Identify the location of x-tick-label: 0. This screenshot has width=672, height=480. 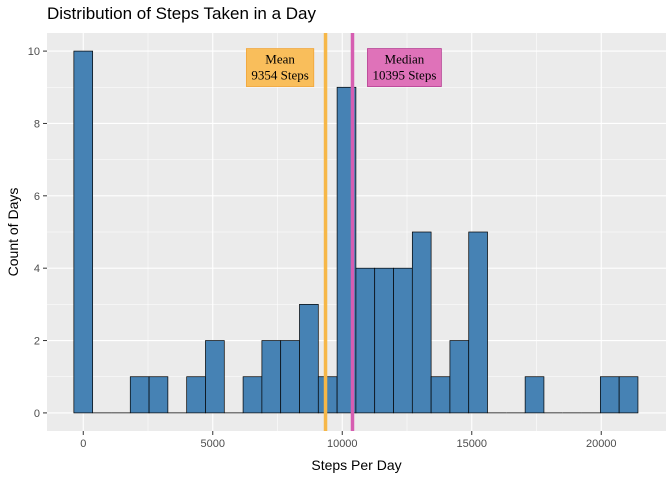
(83, 444).